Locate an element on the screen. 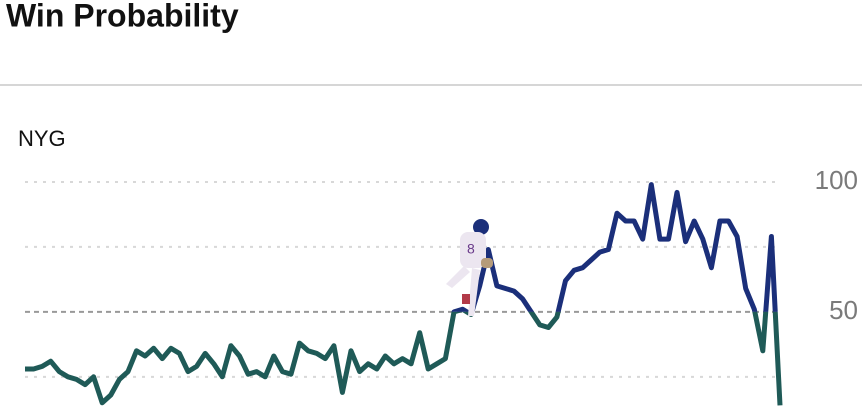 This screenshot has width=862, height=408. team-label: NYG is located at coordinates (42, 138).